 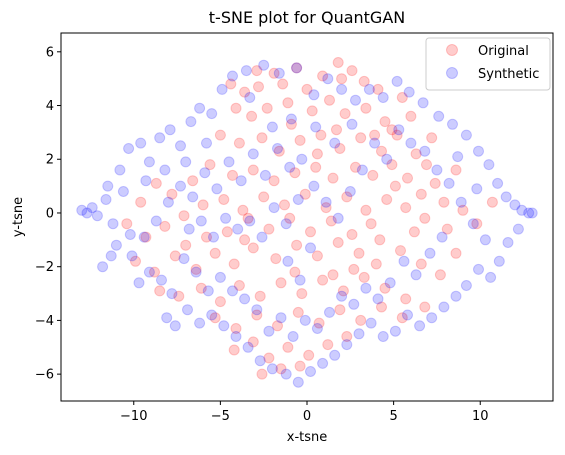 What do you see at coordinates (18, 217) in the screenshot?
I see `y-axis-label: y-tsne` at bounding box center [18, 217].